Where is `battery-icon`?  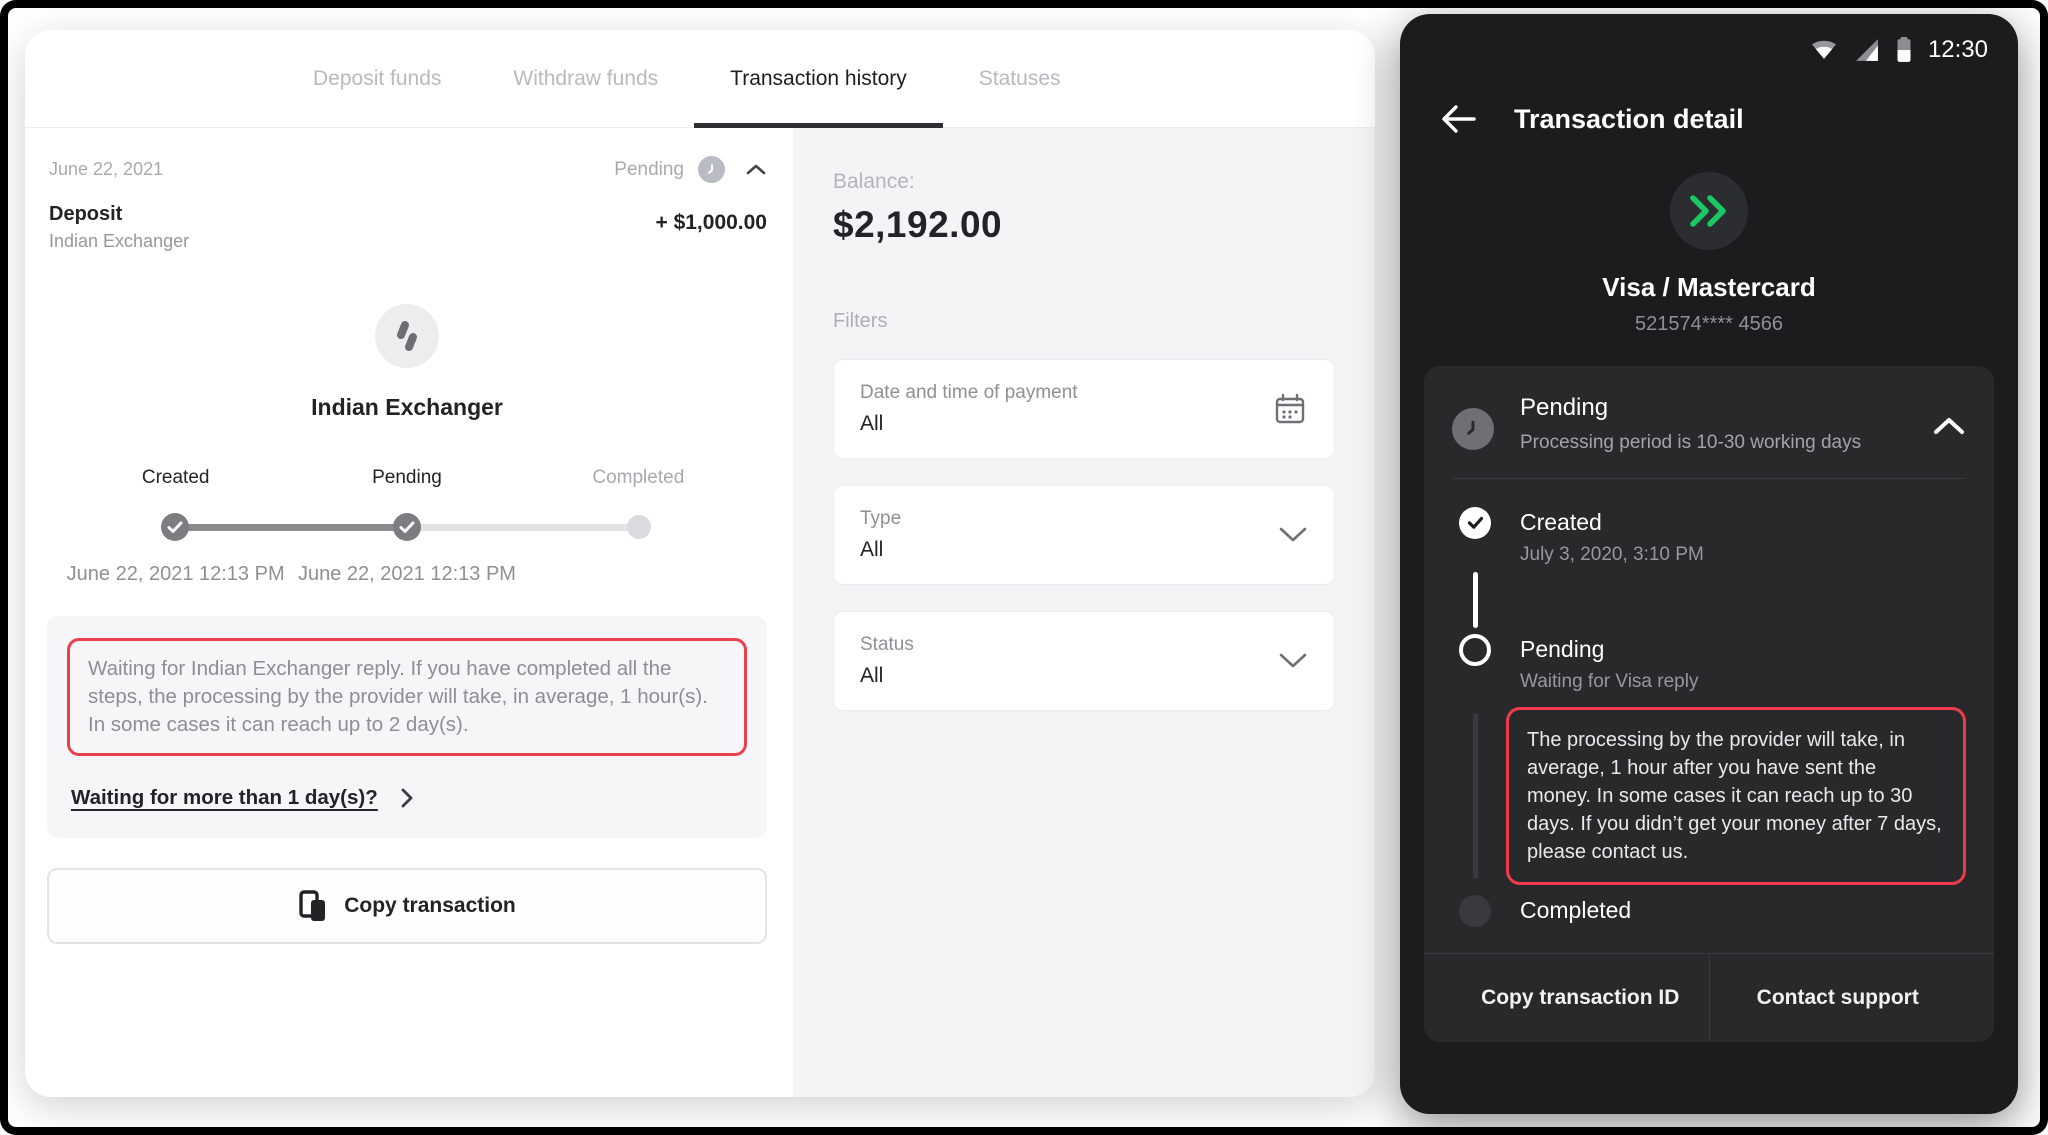 battery-icon is located at coordinates (1904, 49).